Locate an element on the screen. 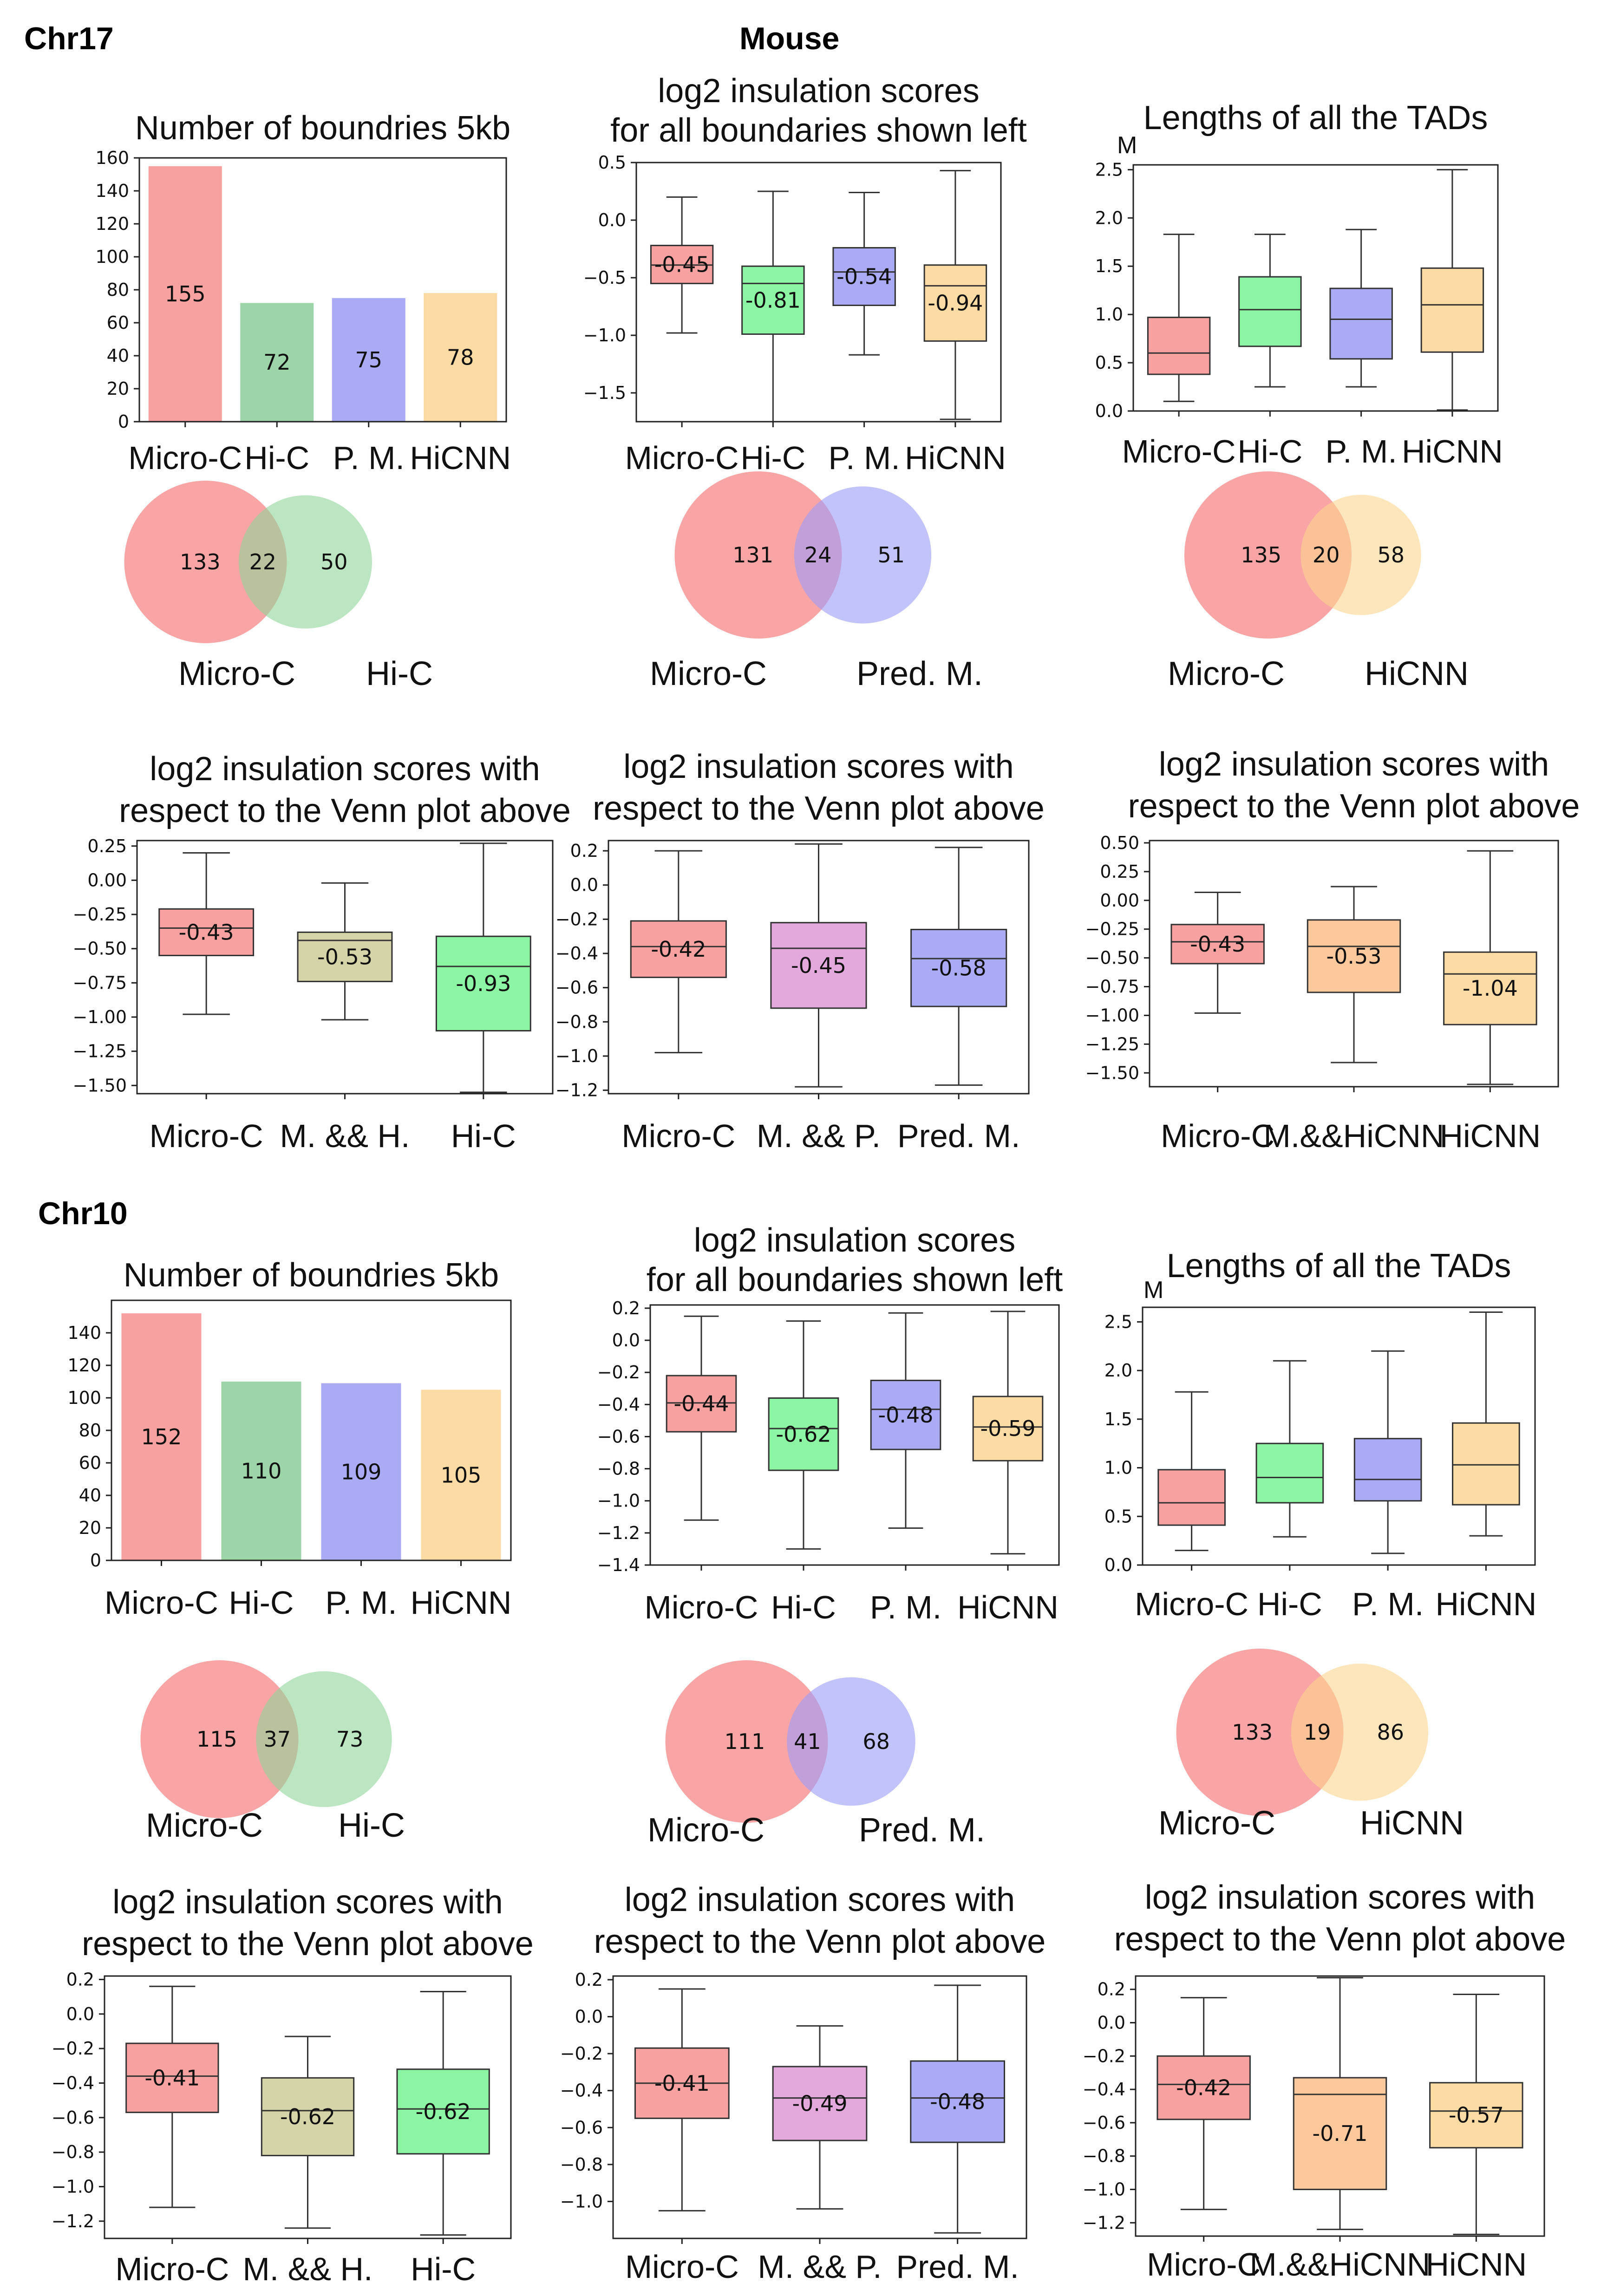 The image size is (1614, 2296). c17_b2-box-value-label: -0.58 is located at coordinates (959, 967).